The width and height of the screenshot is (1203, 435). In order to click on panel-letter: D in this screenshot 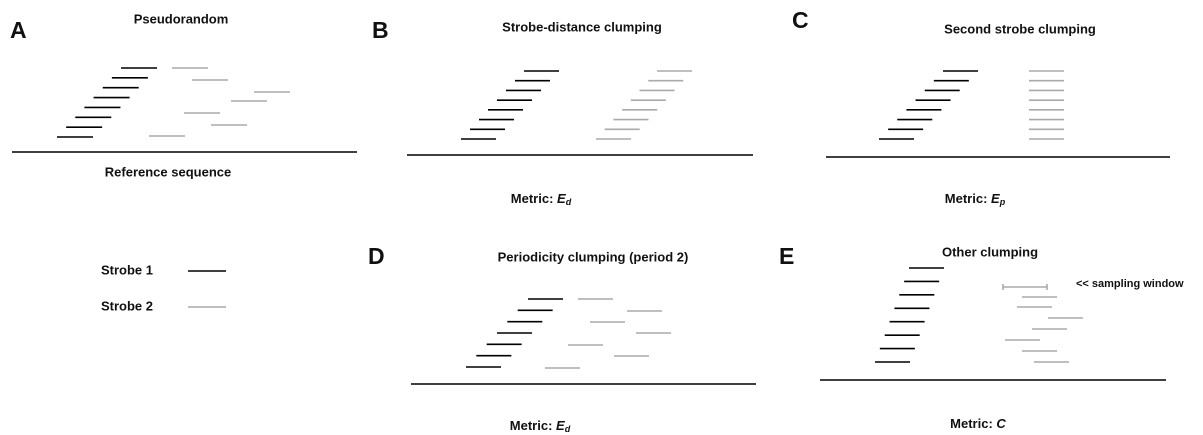, I will do `click(376, 256)`.